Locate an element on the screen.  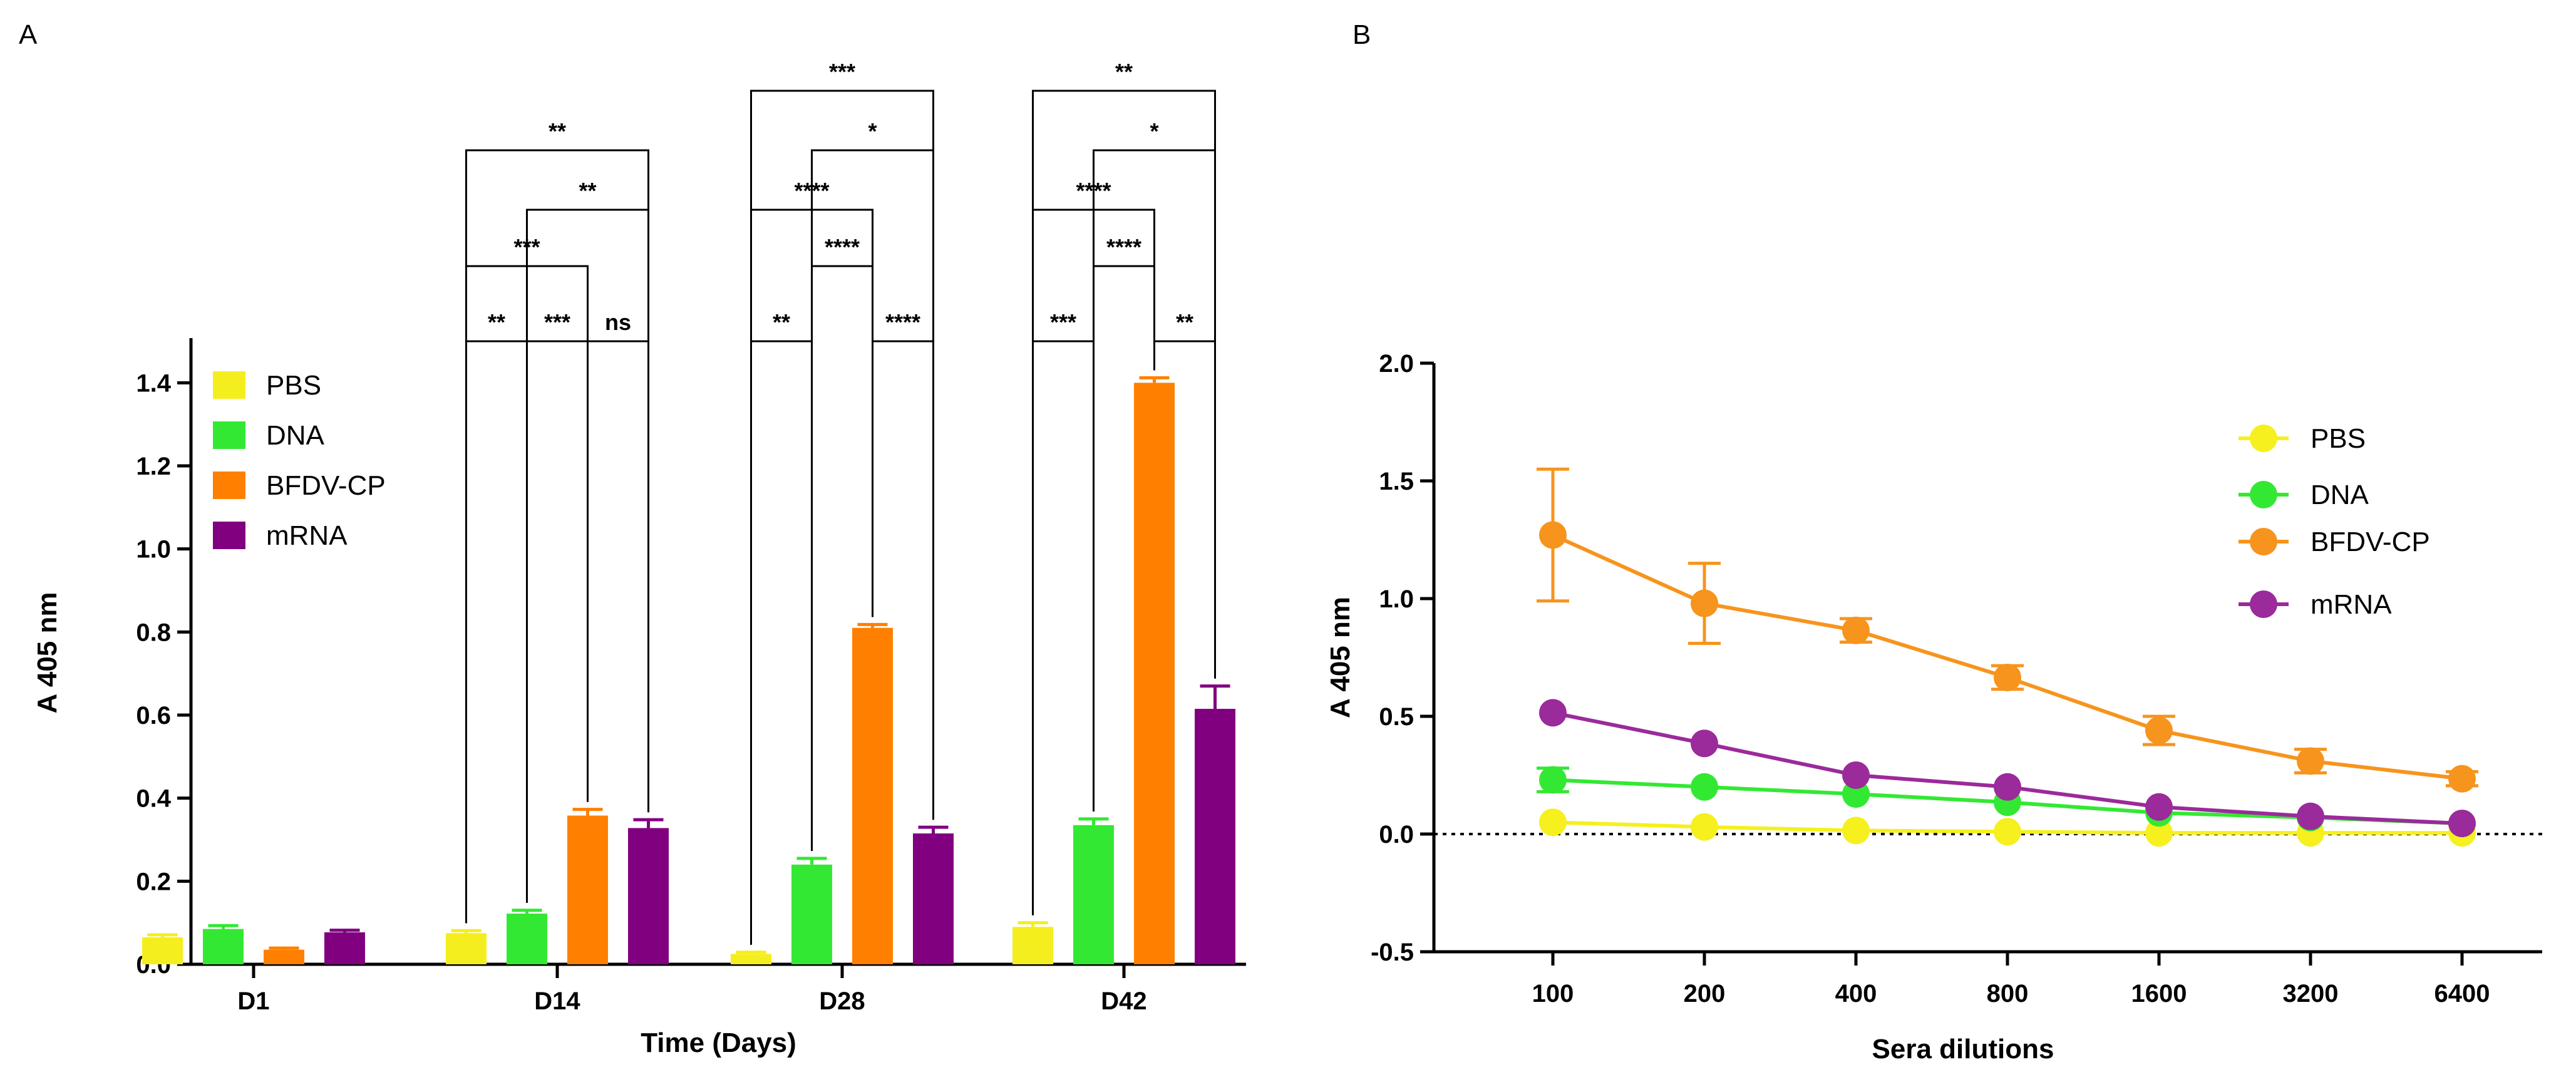
x-tick-label: 200 is located at coordinates (1705, 993).